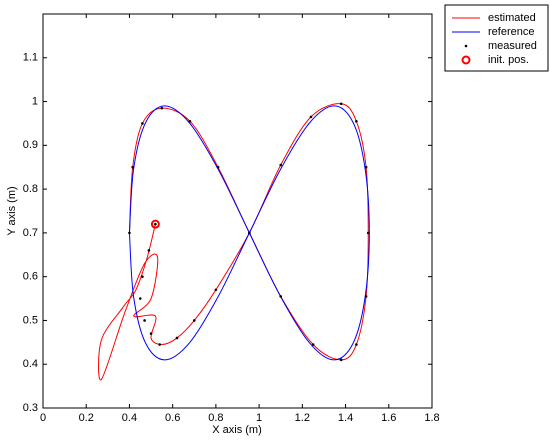 Image resolution: width=550 pixels, height=442 pixels. What do you see at coordinates (215, 418) in the screenshot?
I see `x-tick-label: 0.8` at bounding box center [215, 418].